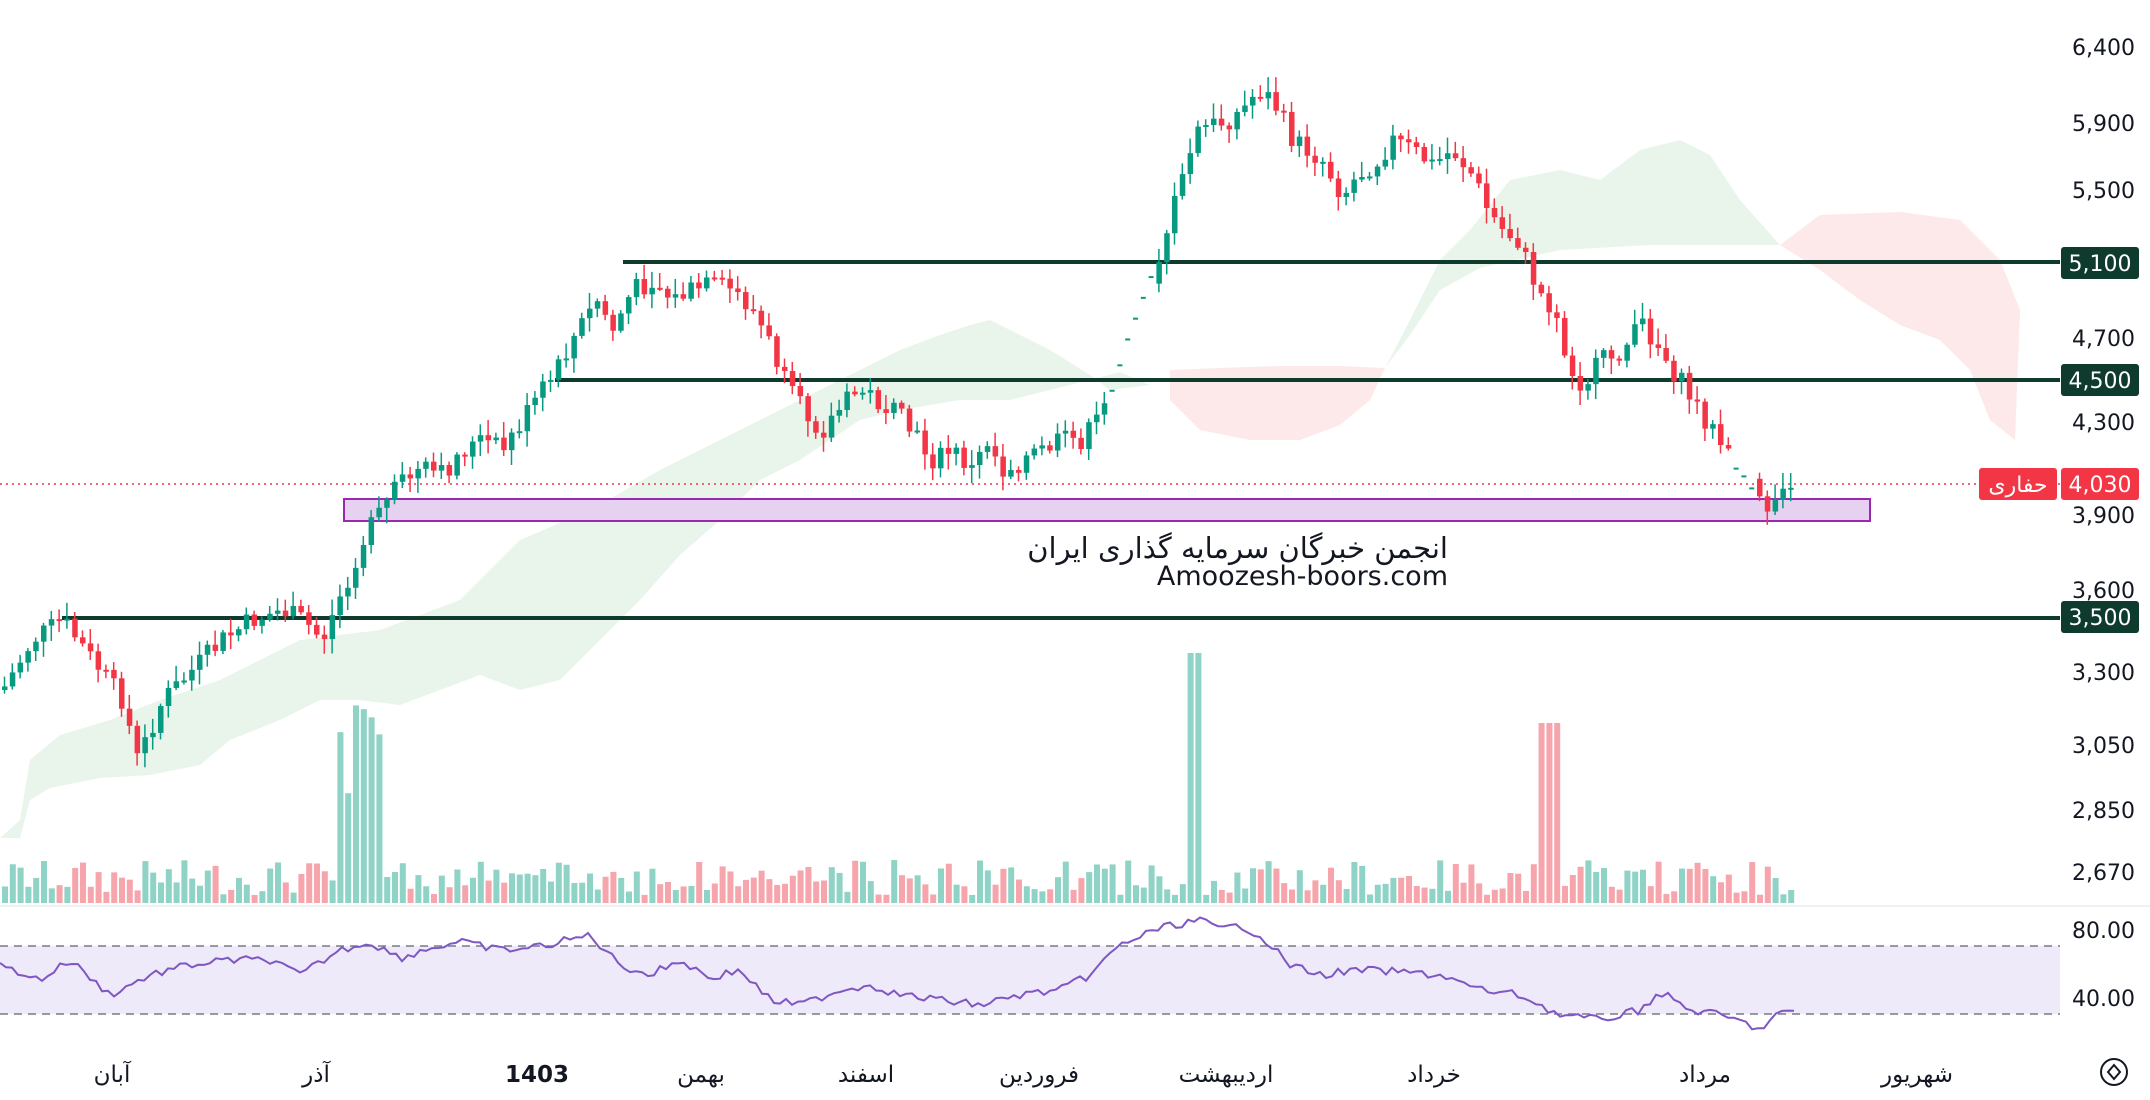 The height and width of the screenshot is (1100, 2150). I want to click on time-label-farvardin: فروردین, so click(1039, 1075).